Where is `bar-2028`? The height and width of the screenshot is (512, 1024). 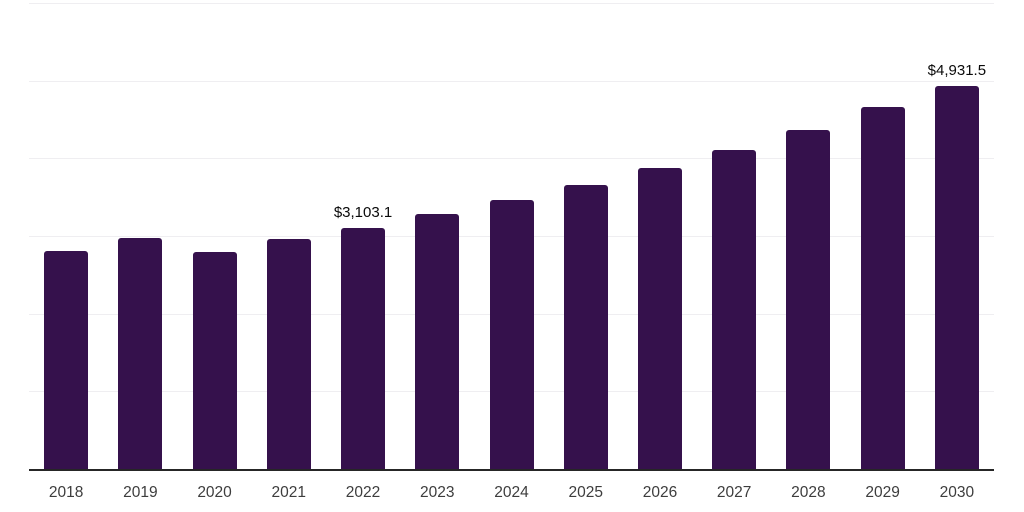
bar-2028 is located at coordinates (808, 299).